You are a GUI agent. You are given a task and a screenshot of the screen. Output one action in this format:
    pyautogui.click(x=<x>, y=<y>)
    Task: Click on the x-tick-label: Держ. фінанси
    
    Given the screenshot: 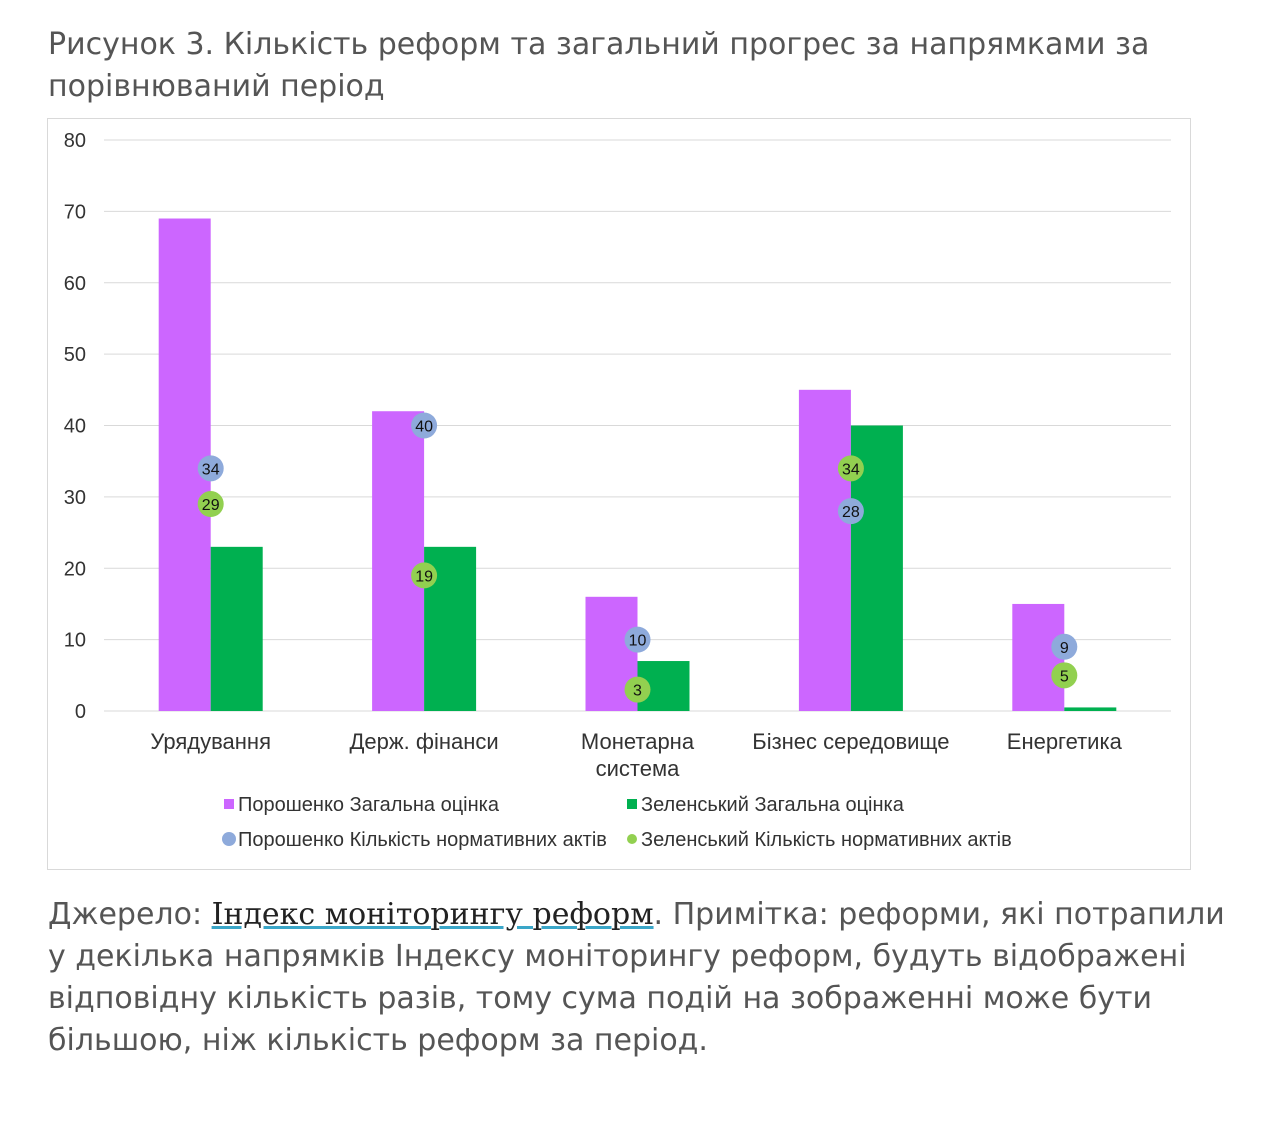 What is the action you would take?
    pyautogui.click(x=424, y=741)
    